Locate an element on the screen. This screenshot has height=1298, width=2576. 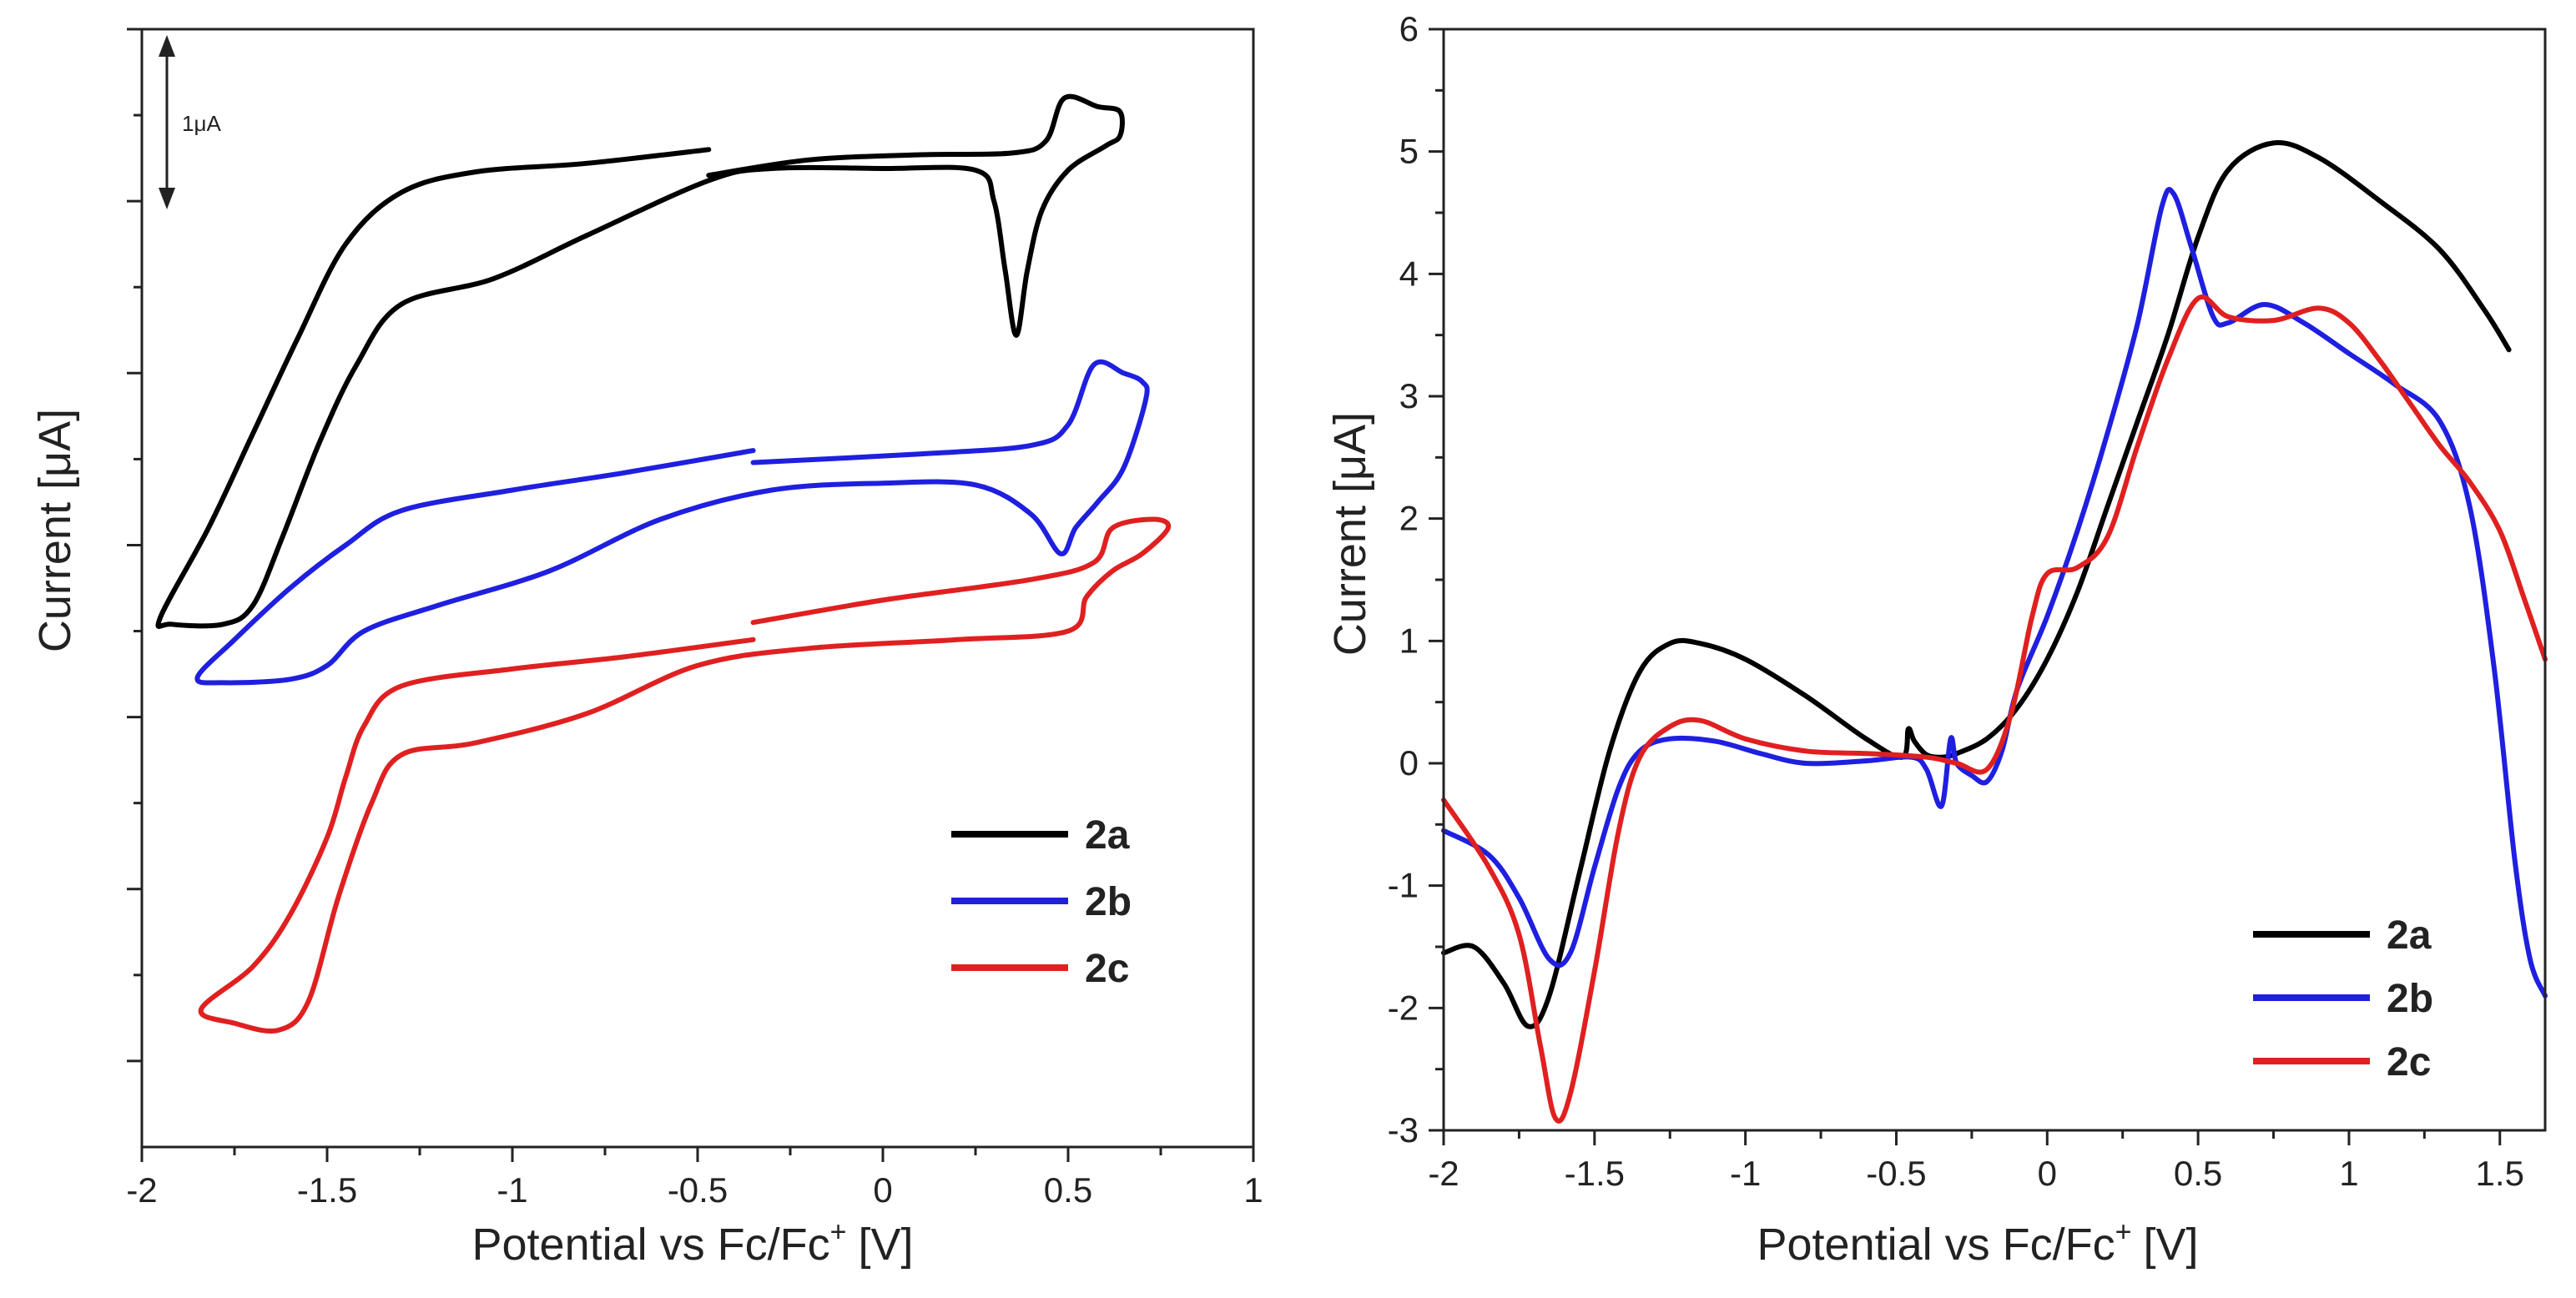
cv-legend-label-2b: 2b is located at coordinates (1108, 902).